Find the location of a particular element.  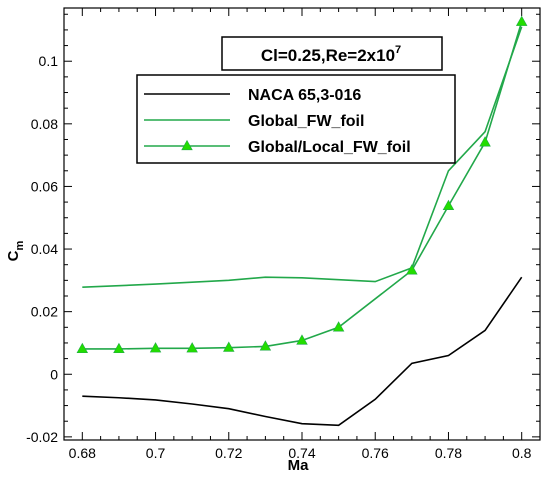

y-axis-label: Cm is located at coordinates (15, 250).